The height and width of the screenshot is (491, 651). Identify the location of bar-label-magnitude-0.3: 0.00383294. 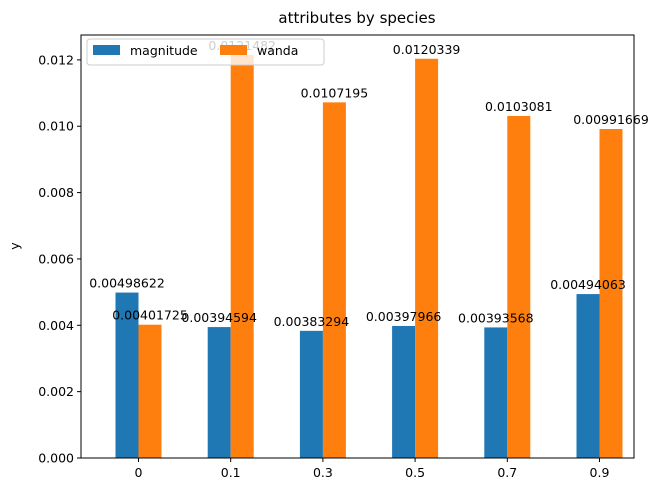
(312, 321).